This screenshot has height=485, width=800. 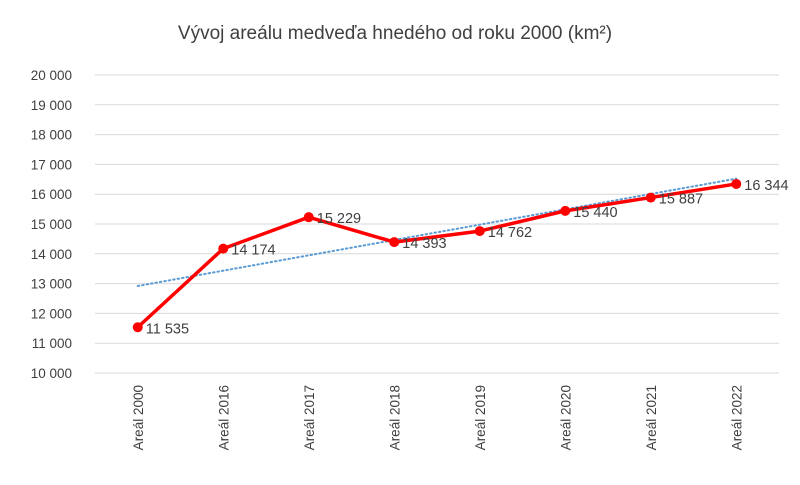 I want to click on y-tick-label: 11 000, so click(x=52, y=343).